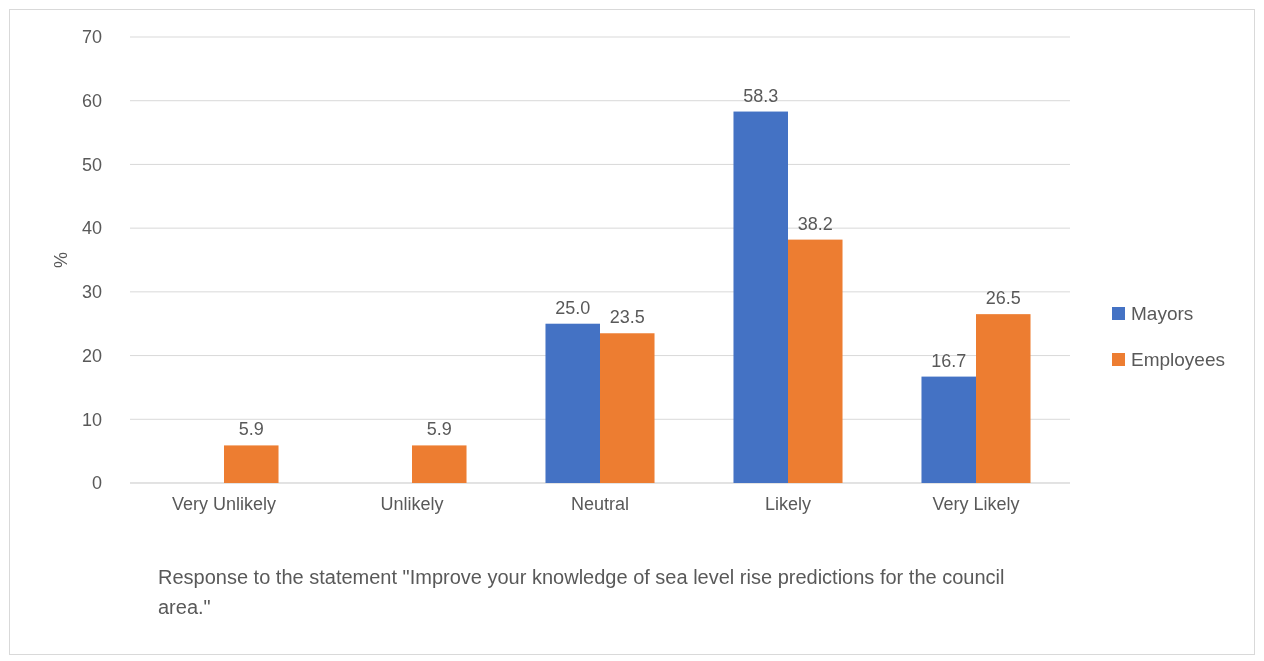 The image size is (1264, 661). What do you see at coordinates (96, 483) in the screenshot?
I see `y-tick-label: 0` at bounding box center [96, 483].